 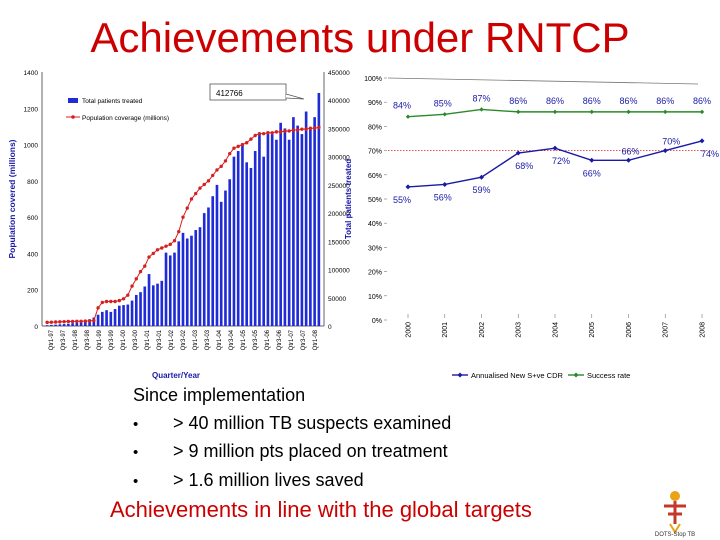 What do you see at coordinates (519, 330) in the screenshot?
I see `x-tick-label: 2003` at bounding box center [519, 330].